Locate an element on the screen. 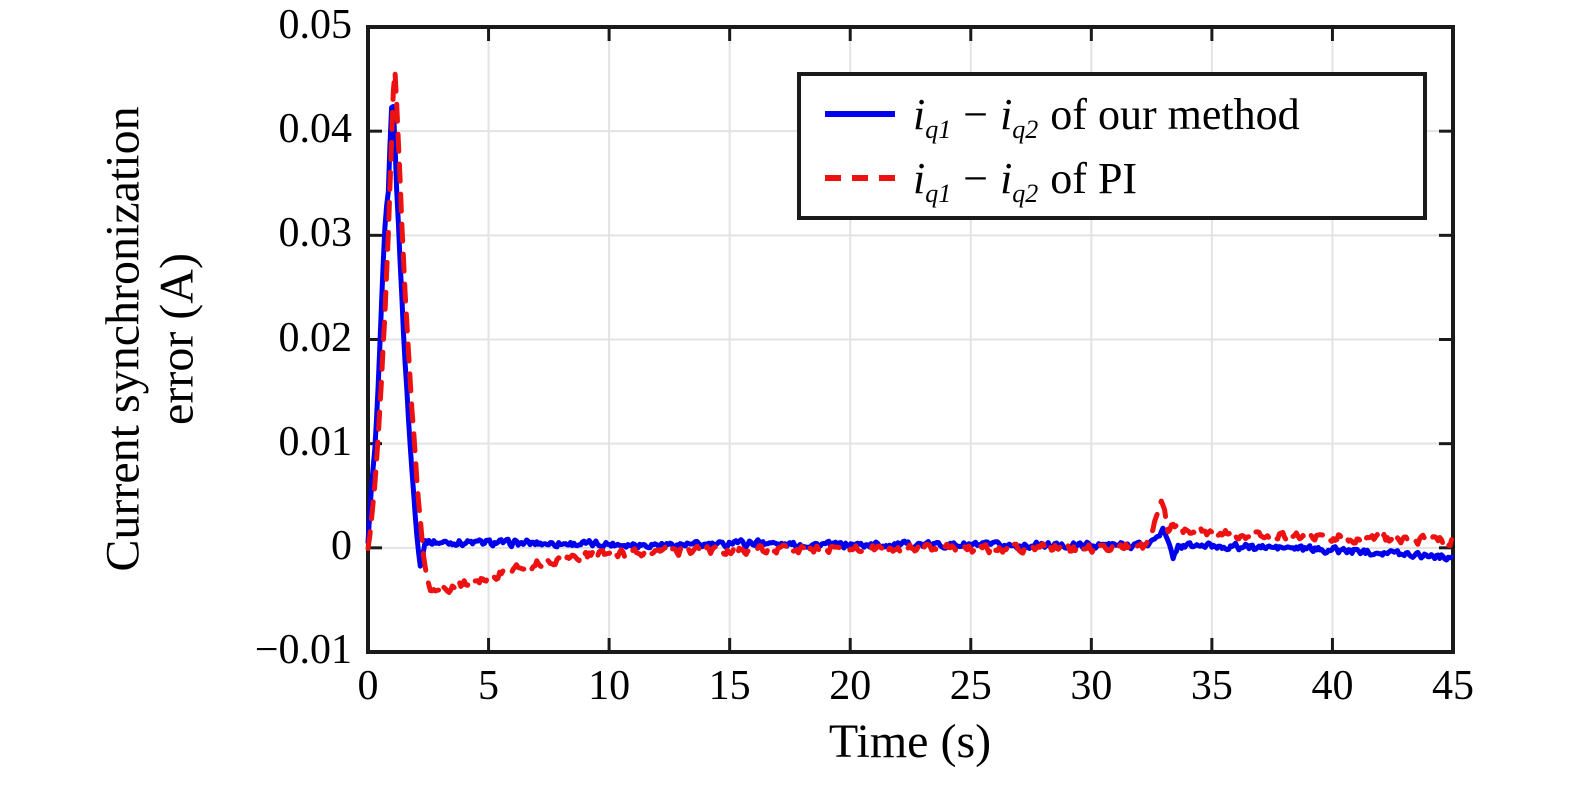 Image resolution: width=1575 pixels, height=789 pixels. legend-text-pi: of PI is located at coordinates (1094, 178).